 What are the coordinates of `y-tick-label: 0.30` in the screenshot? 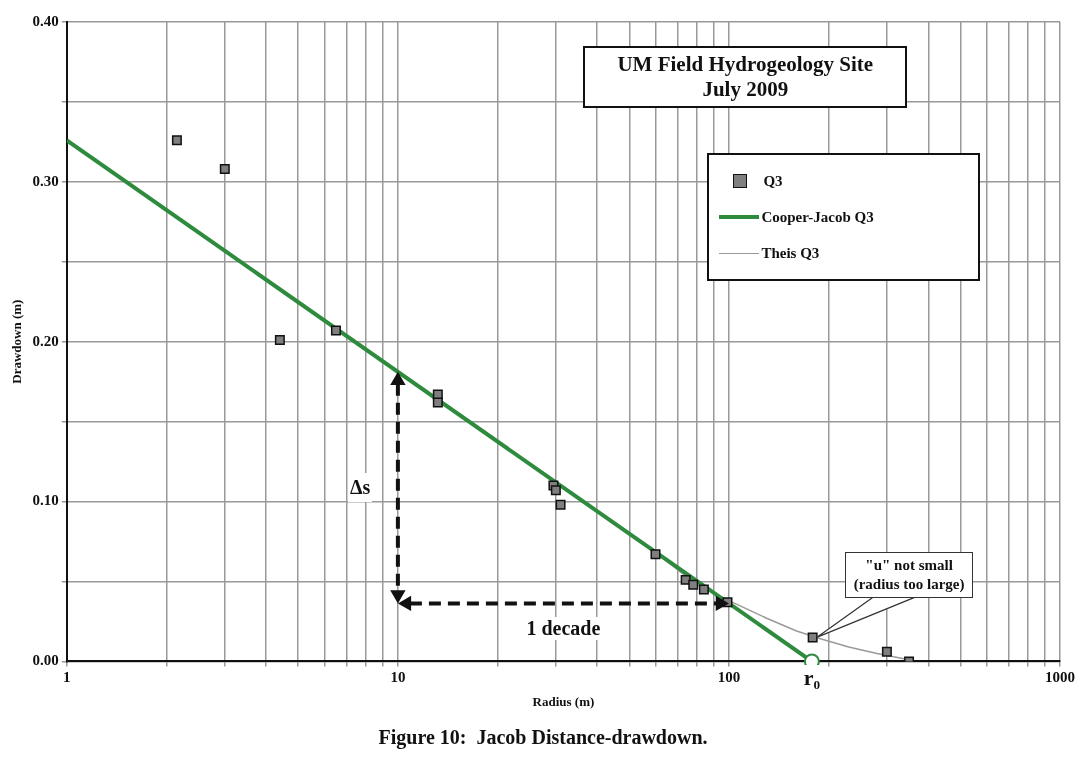 It's located at (45, 180).